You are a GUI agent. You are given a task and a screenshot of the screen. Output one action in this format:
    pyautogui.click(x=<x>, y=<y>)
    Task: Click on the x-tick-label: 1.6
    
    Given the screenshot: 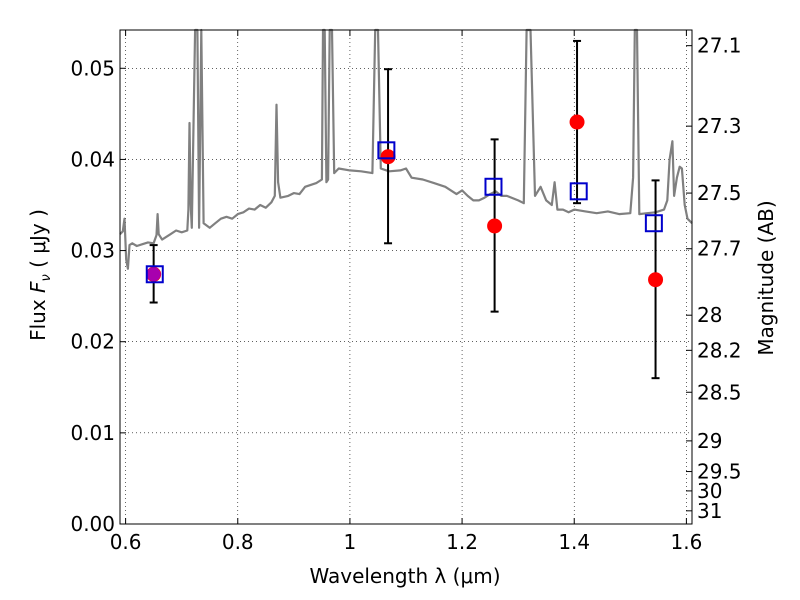 What is the action you would take?
    pyautogui.click(x=686, y=542)
    